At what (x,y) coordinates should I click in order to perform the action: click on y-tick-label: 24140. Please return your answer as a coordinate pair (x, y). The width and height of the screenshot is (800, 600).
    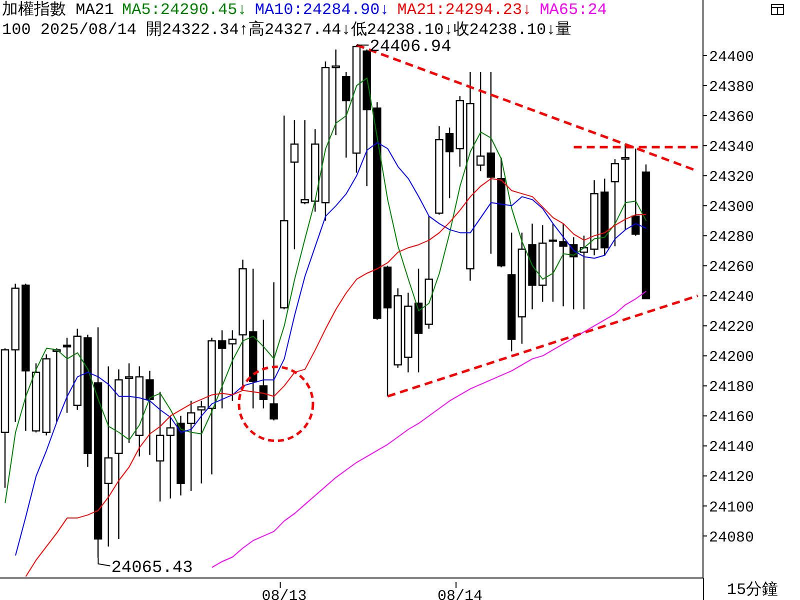
    Looking at the image, I should click on (731, 447).